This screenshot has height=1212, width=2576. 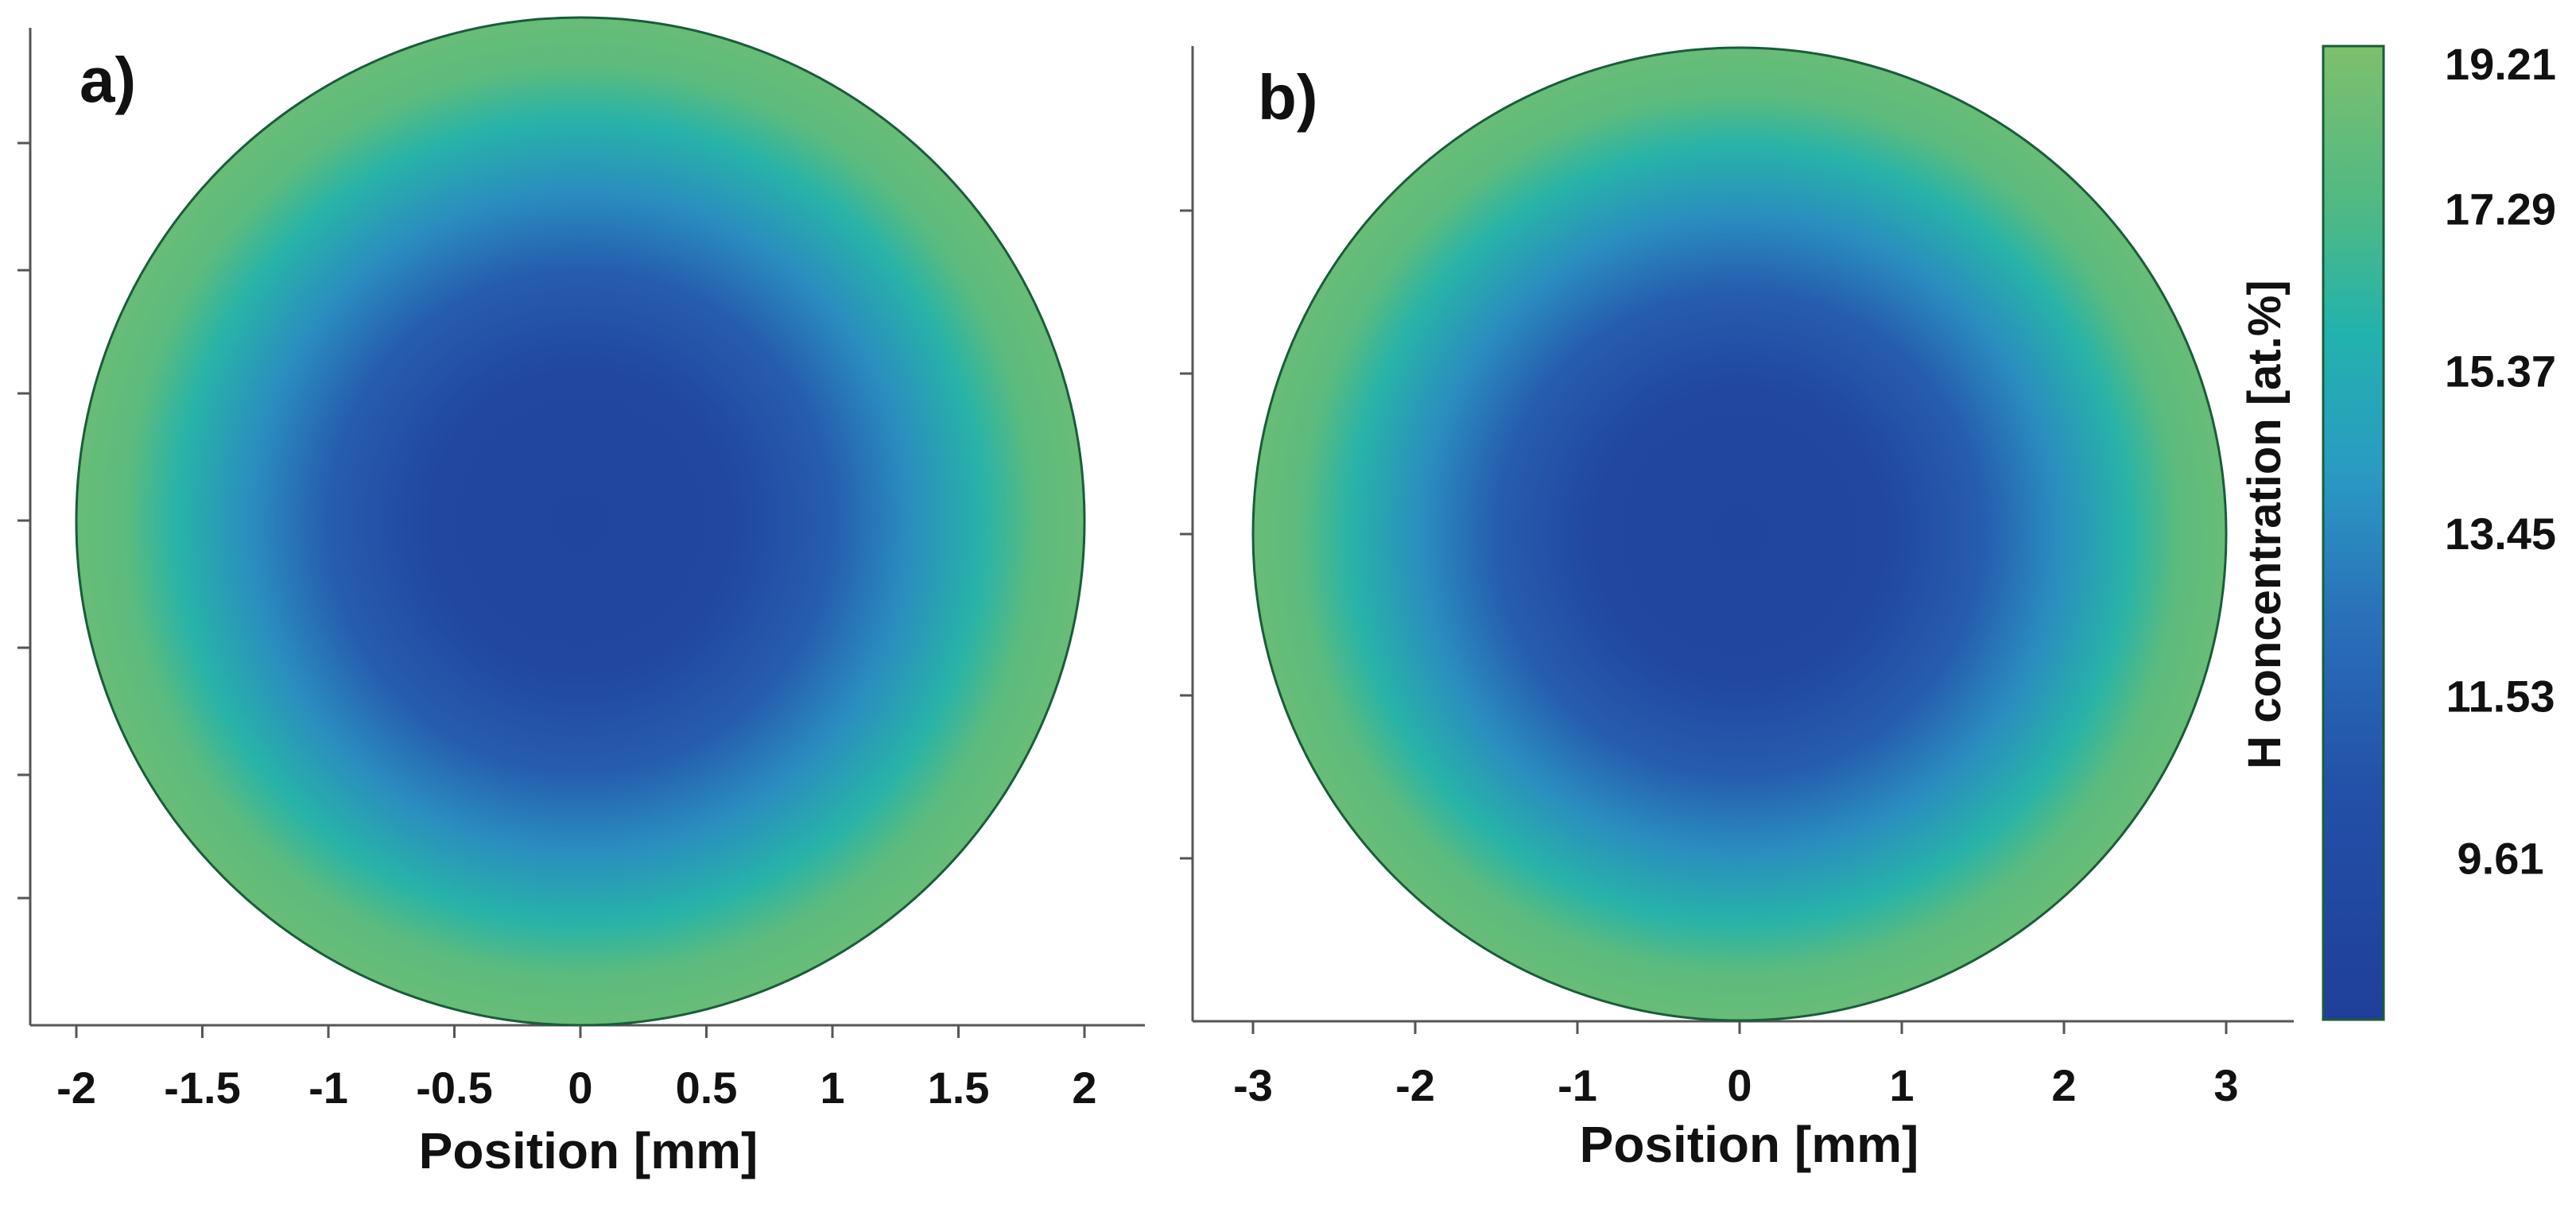 What do you see at coordinates (1750, 1144) in the screenshot?
I see `panel-b-x-axis-label: Position [mm]` at bounding box center [1750, 1144].